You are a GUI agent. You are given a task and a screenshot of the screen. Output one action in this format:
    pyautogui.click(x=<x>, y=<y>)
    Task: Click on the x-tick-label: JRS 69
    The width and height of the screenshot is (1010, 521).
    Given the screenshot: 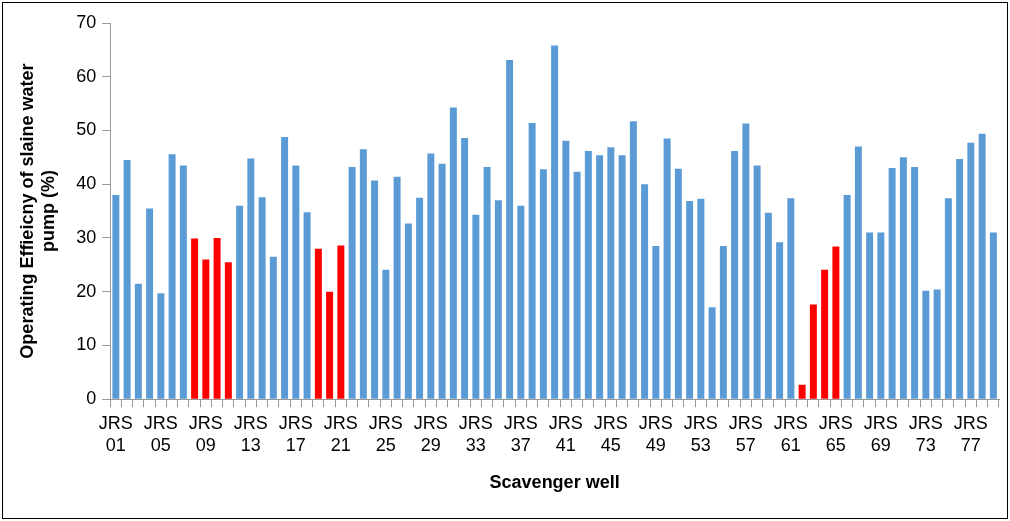 What is the action you would take?
    pyautogui.click(x=880, y=433)
    